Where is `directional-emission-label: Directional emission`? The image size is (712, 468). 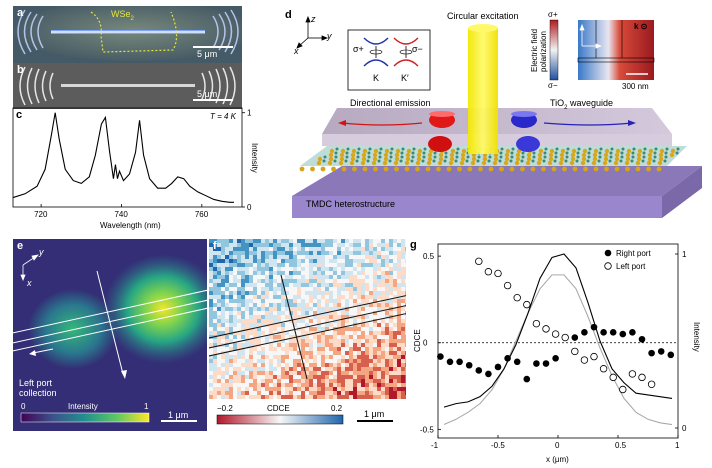 directional-emission-label: Directional emission is located at coordinates (390, 103).